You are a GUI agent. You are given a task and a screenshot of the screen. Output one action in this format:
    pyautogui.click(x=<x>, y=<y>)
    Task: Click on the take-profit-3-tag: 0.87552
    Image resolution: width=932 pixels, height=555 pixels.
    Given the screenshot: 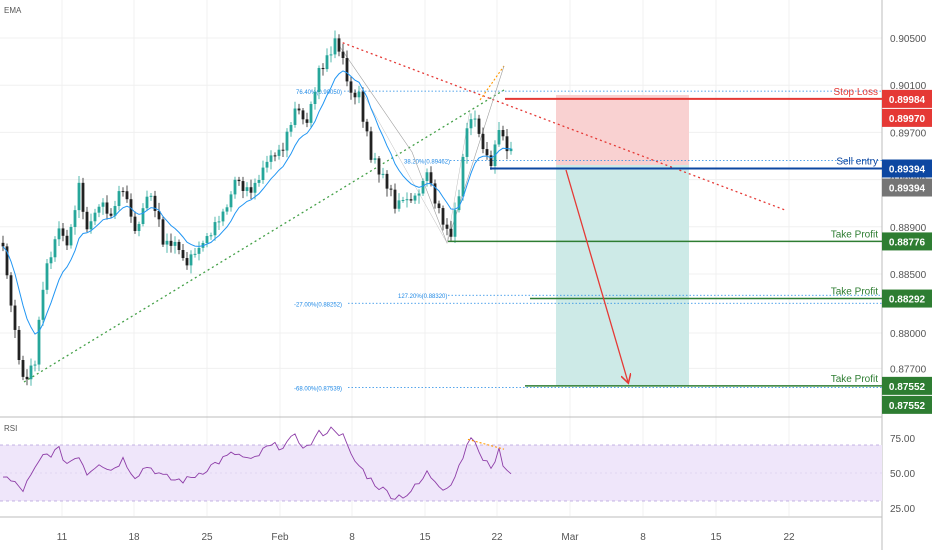 What is the action you would take?
    pyautogui.click(x=907, y=387)
    